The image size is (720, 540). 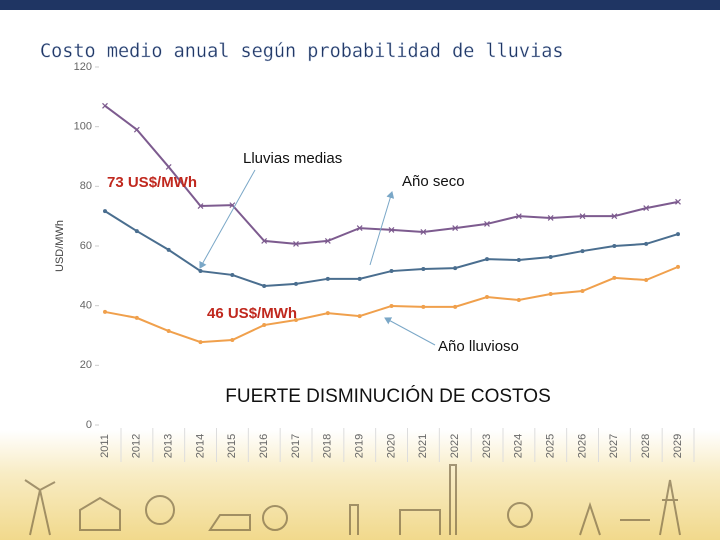 What do you see at coordinates (614, 446) in the screenshot?
I see `x-tick-label: 2027` at bounding box center [614, 446].